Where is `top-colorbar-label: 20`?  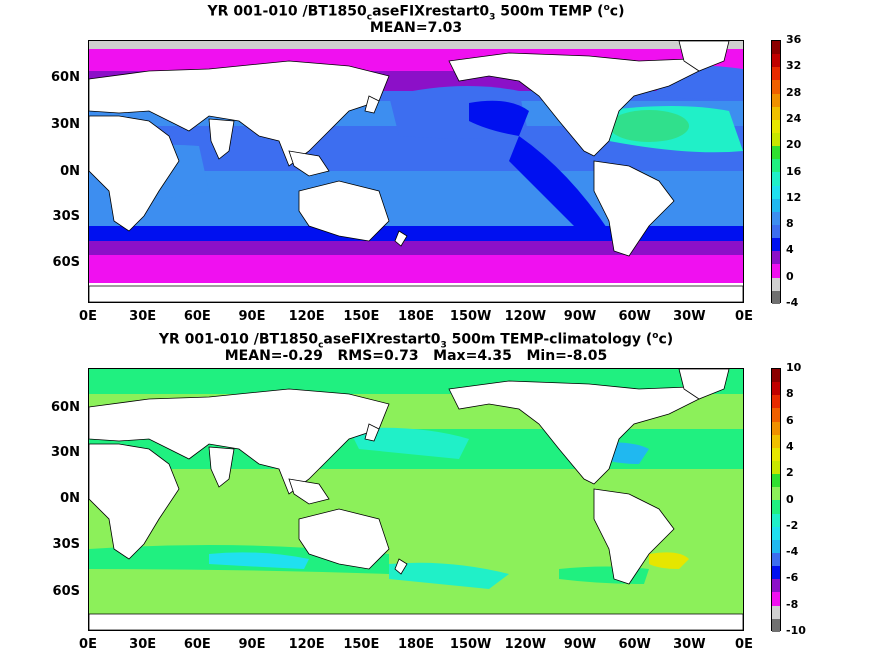 top-colorbar-label: 20 is located at coordinates (794, 145).